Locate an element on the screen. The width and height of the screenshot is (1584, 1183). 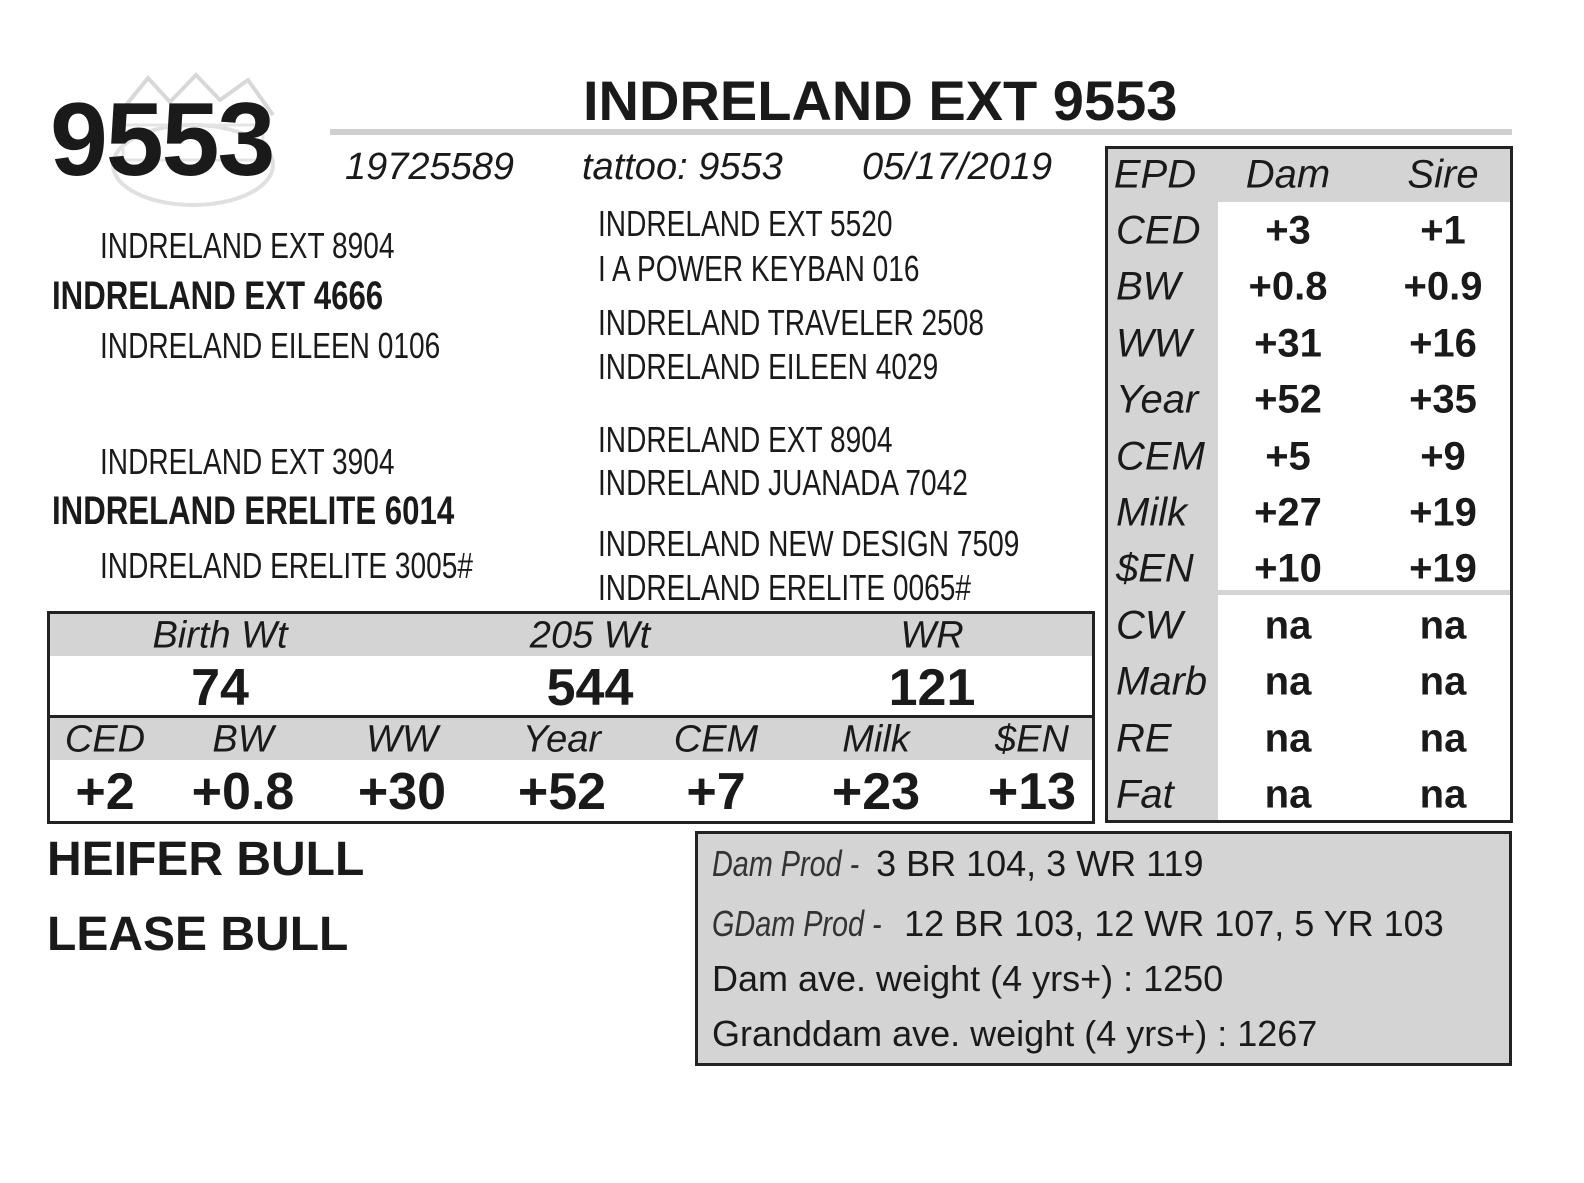
dam-average-weight: Dam ave. weight (4 yrs+) : 1250 is located at coordinates (968, 978).